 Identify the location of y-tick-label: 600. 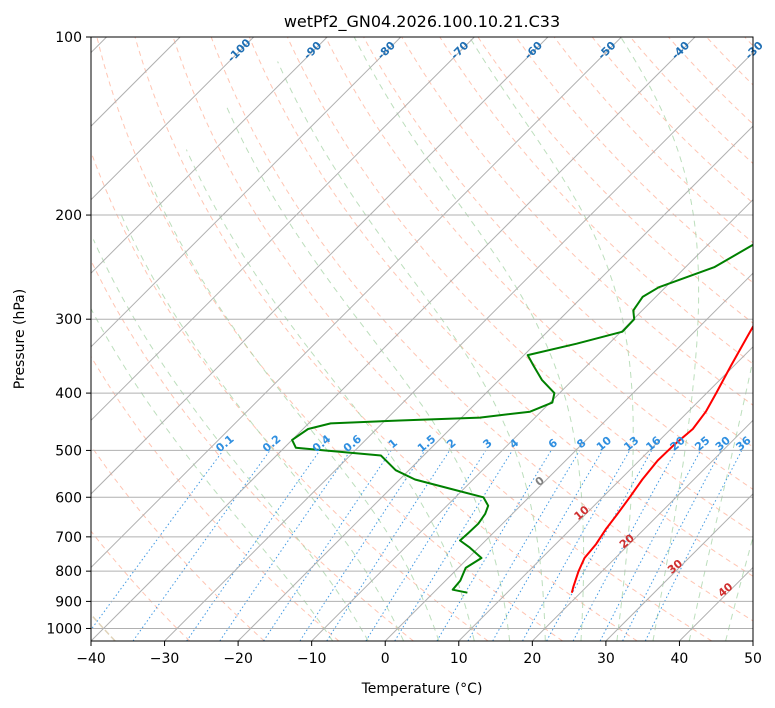
(68, 498).